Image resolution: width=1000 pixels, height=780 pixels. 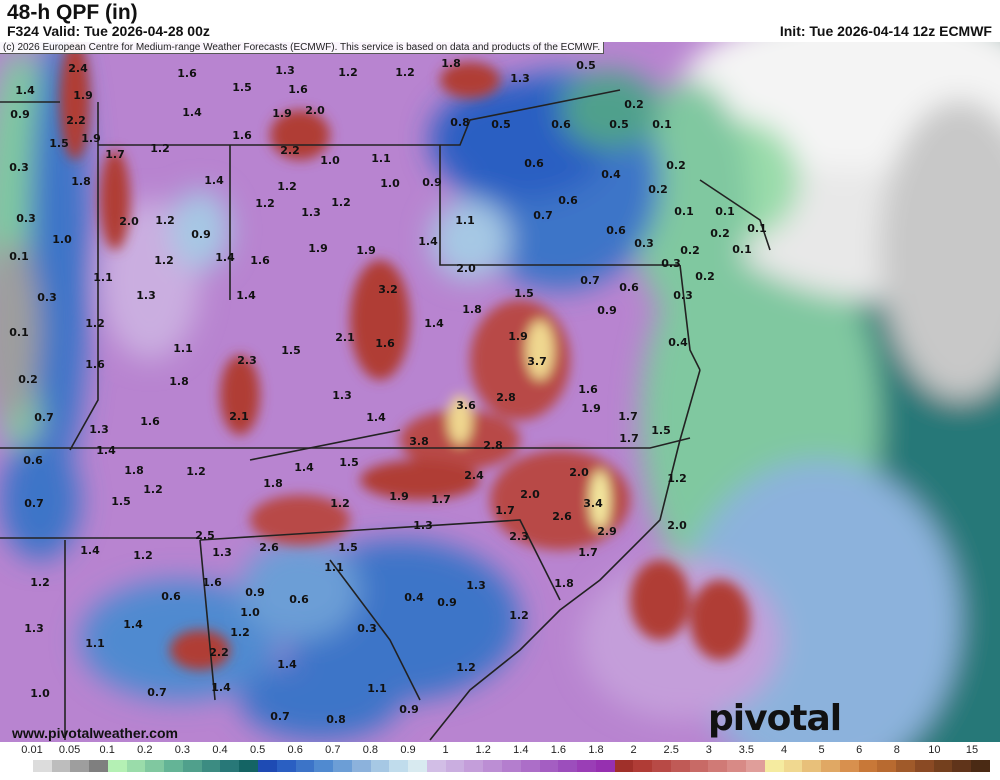 What do you see at coordinates (62, 239) in the screenshot?
I see `qpf-value-label: 1.0` at bounding box center [62, 239].